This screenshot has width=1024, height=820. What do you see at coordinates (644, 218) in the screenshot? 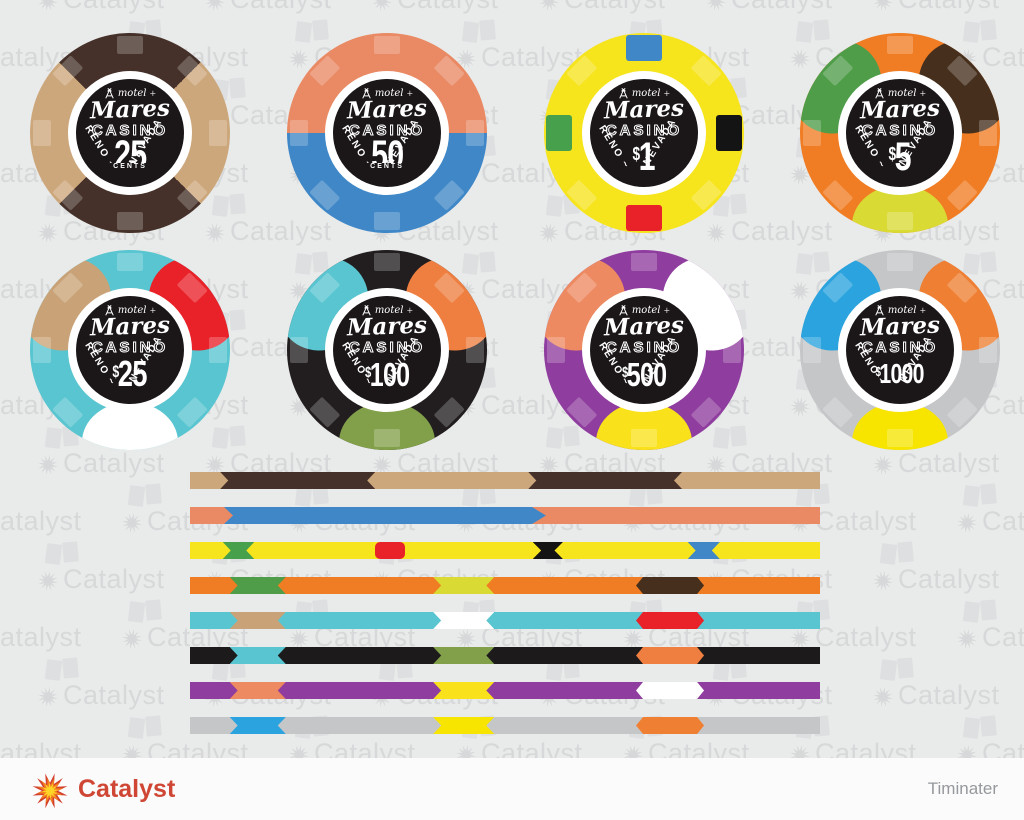
I see `chip-edge-insert-bottom` at bounding box center [644, 218].